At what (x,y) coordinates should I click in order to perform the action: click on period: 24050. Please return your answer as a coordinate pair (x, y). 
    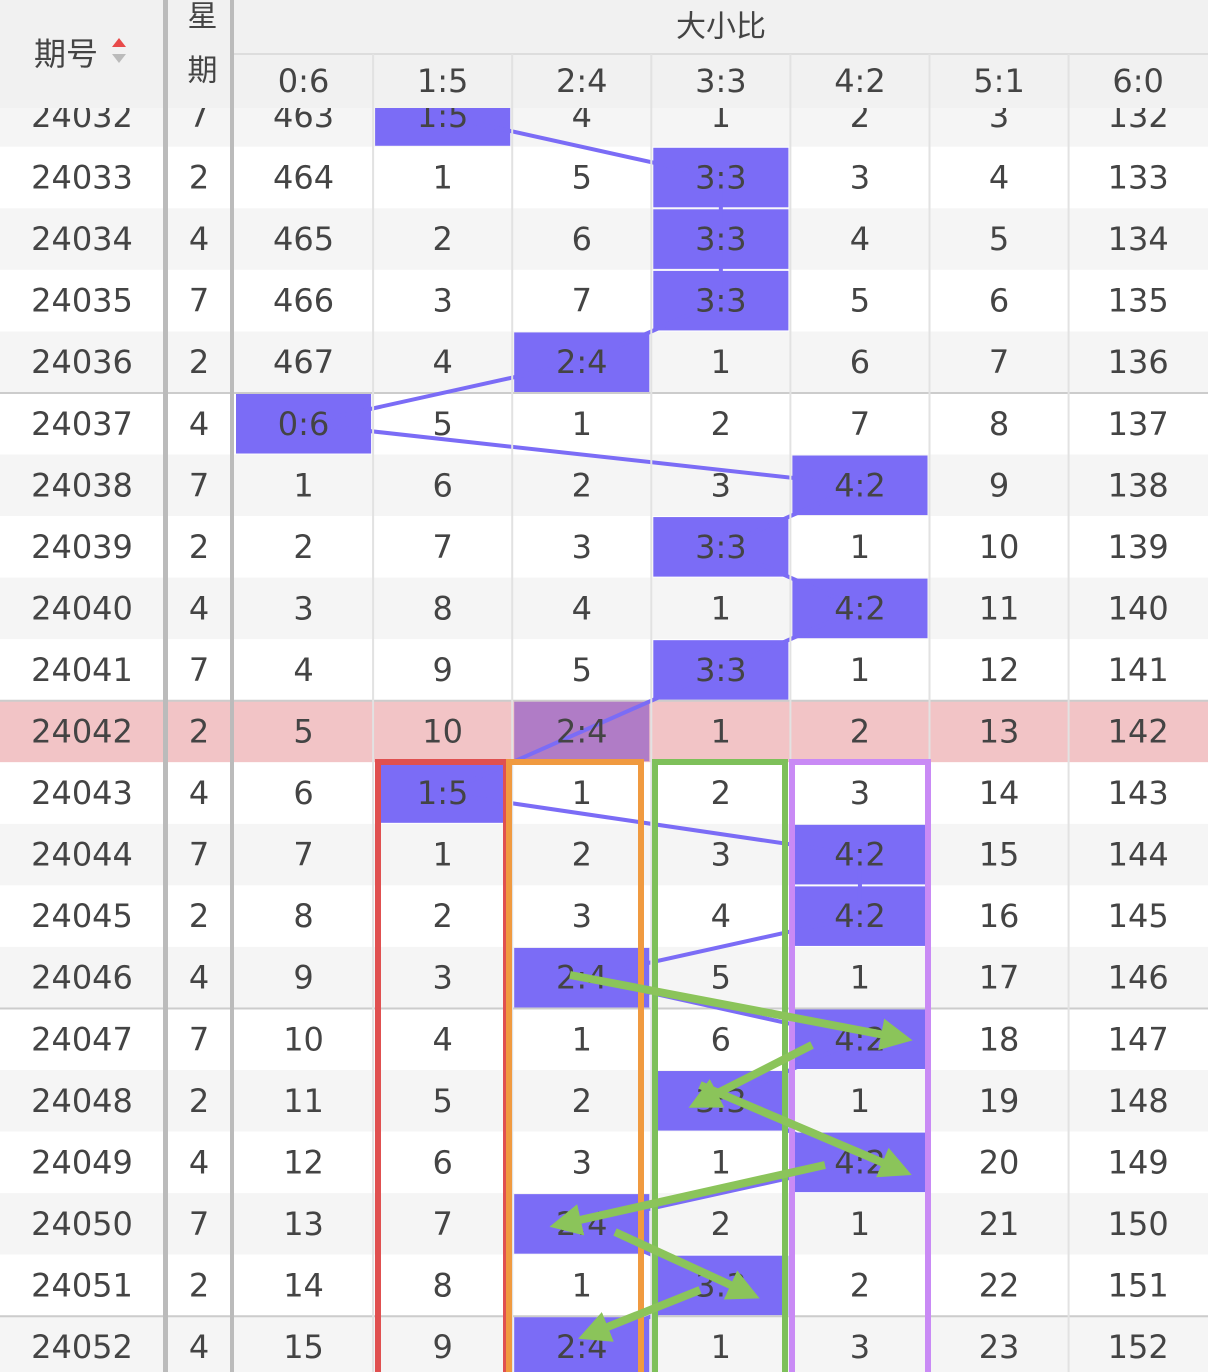
    Looking at the image, I should click on (82, 1224).